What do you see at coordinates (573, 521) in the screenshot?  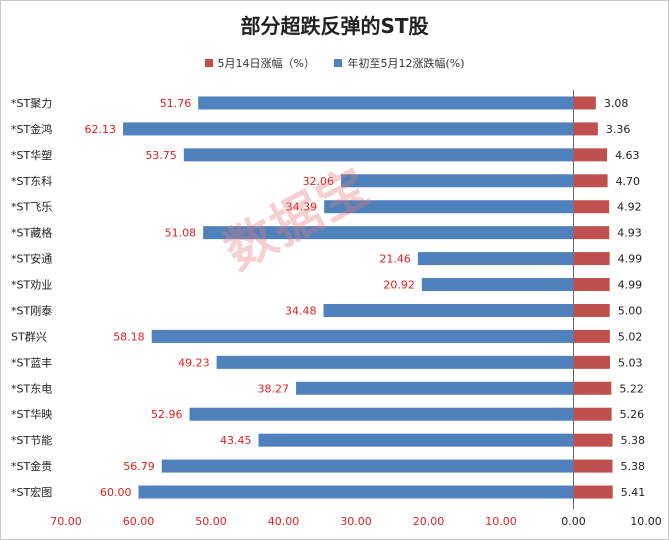 I see `x-tick-label: 0.00` at bounding box center [573, 521].